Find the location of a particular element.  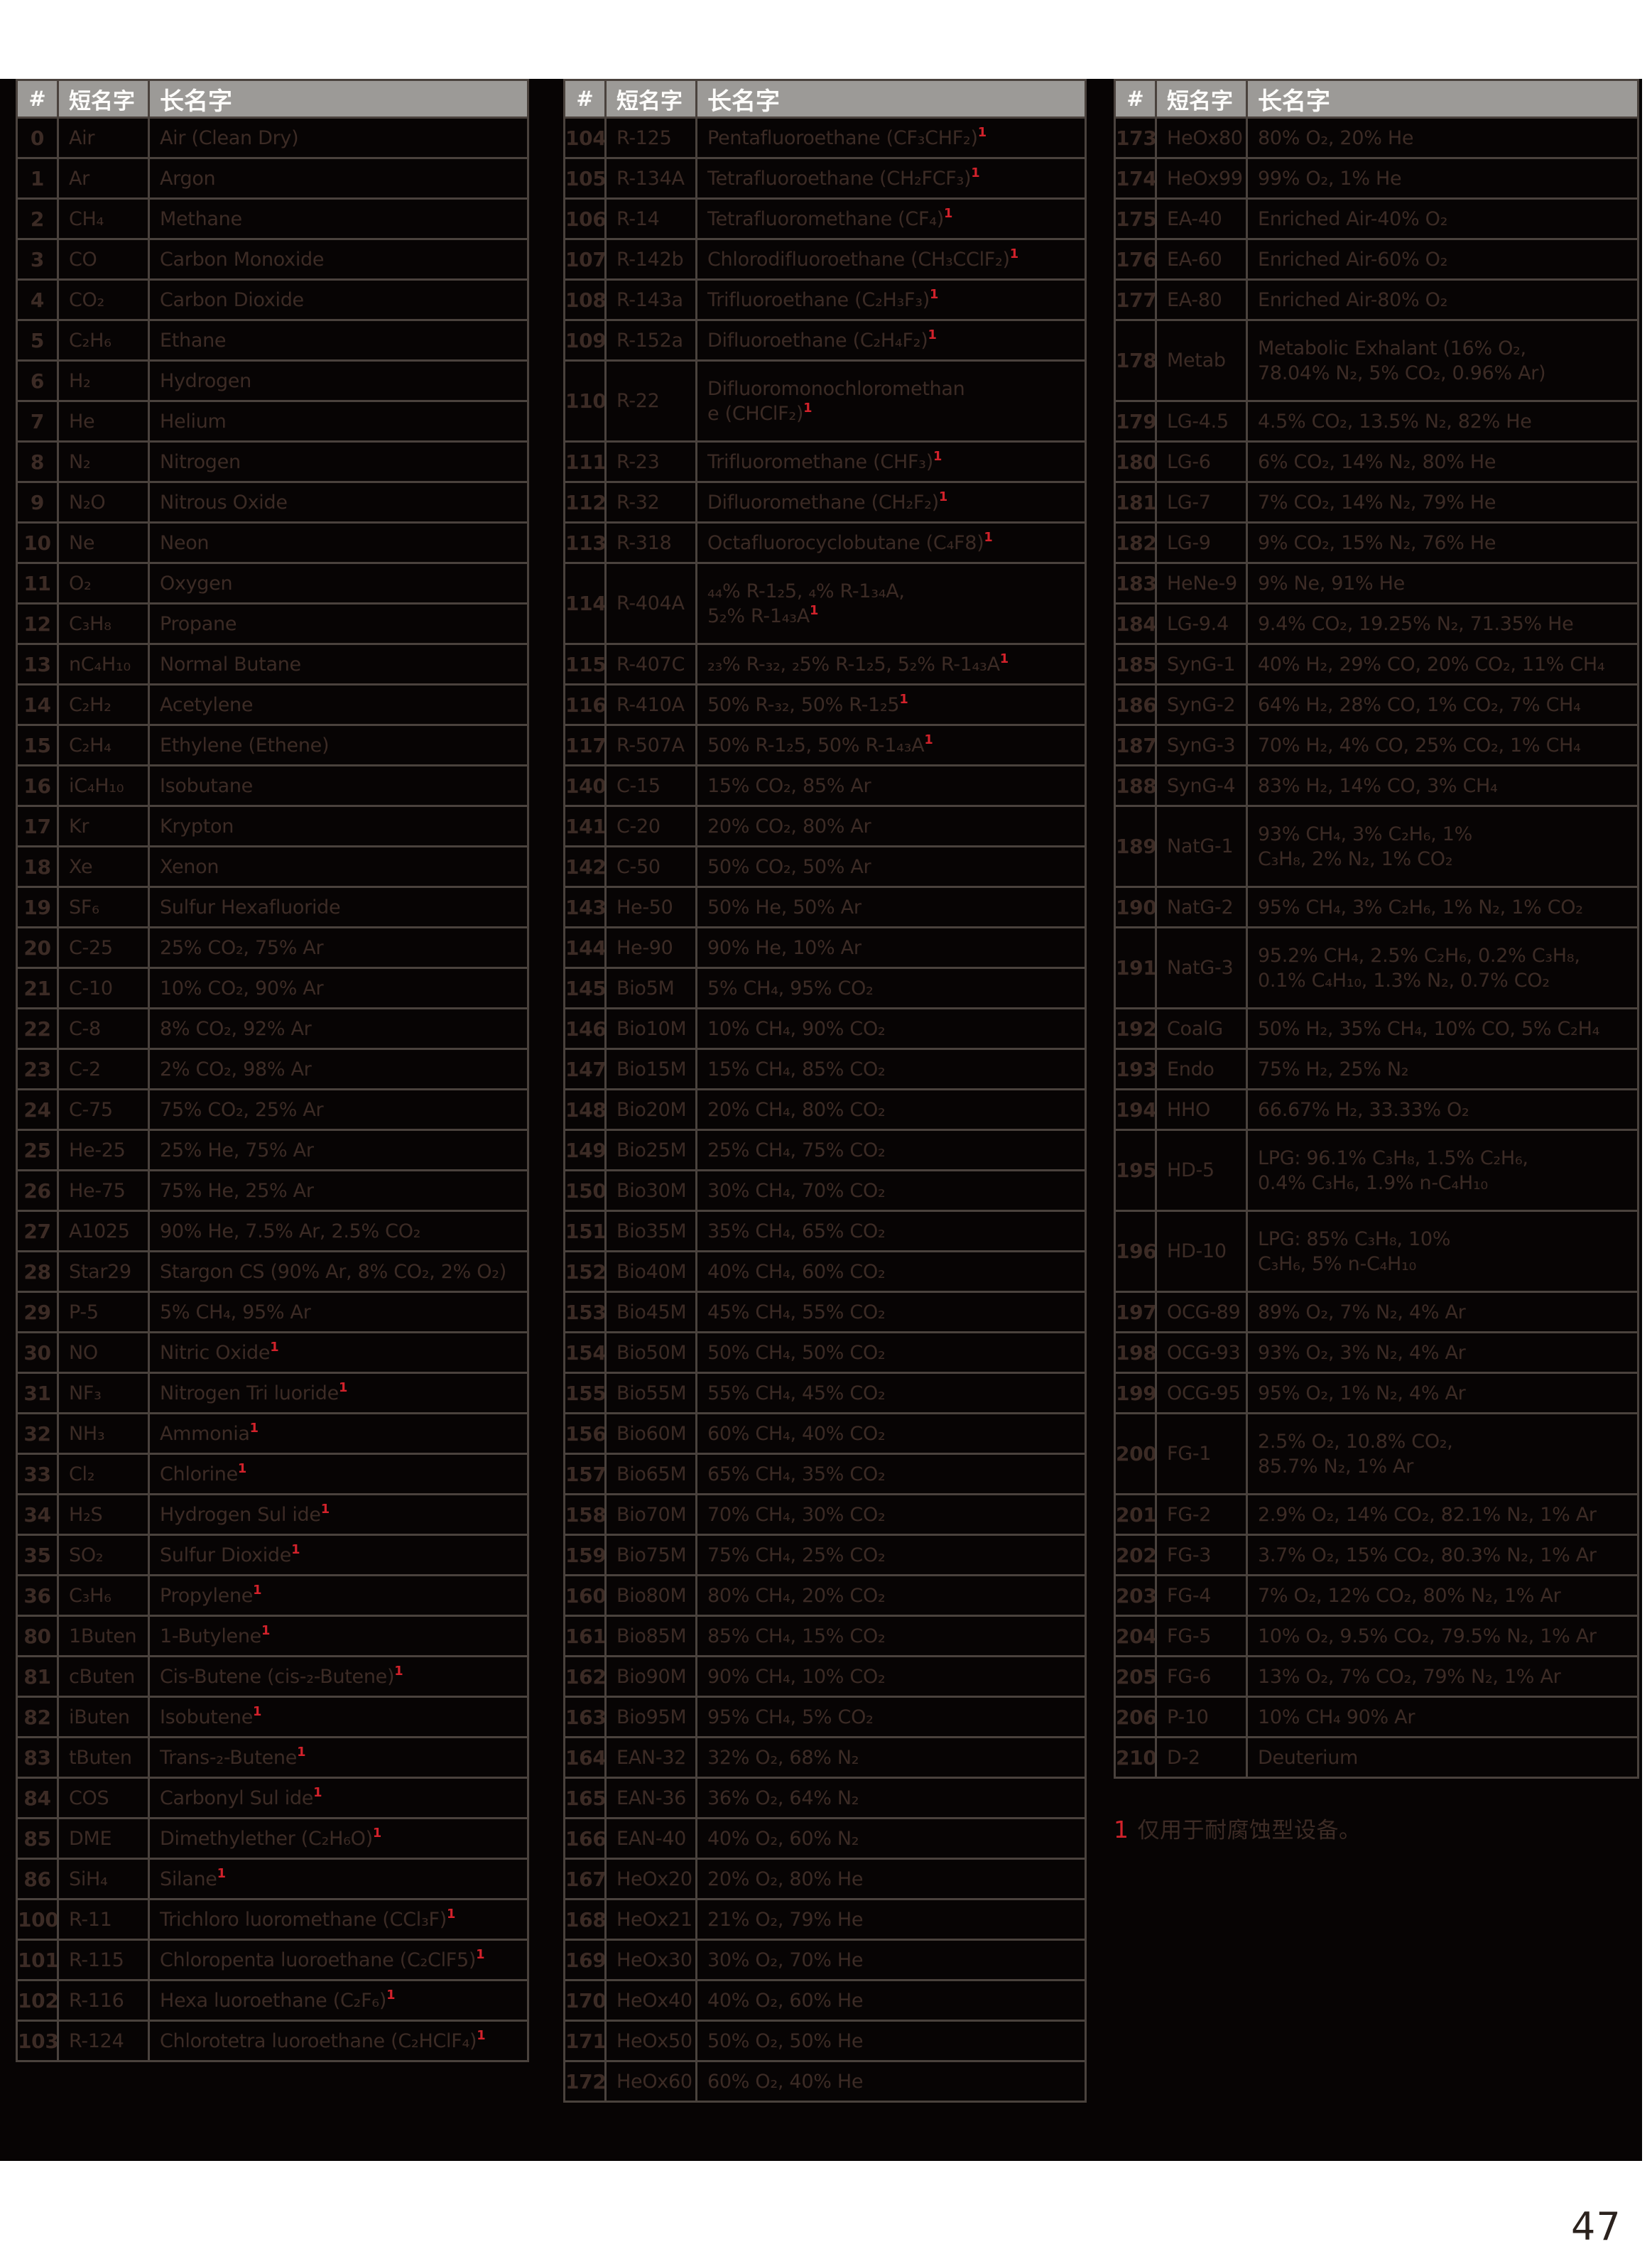

table-row: 168 HeOx21 21% O₂, 79% He is located at coordinates (825, 1919).